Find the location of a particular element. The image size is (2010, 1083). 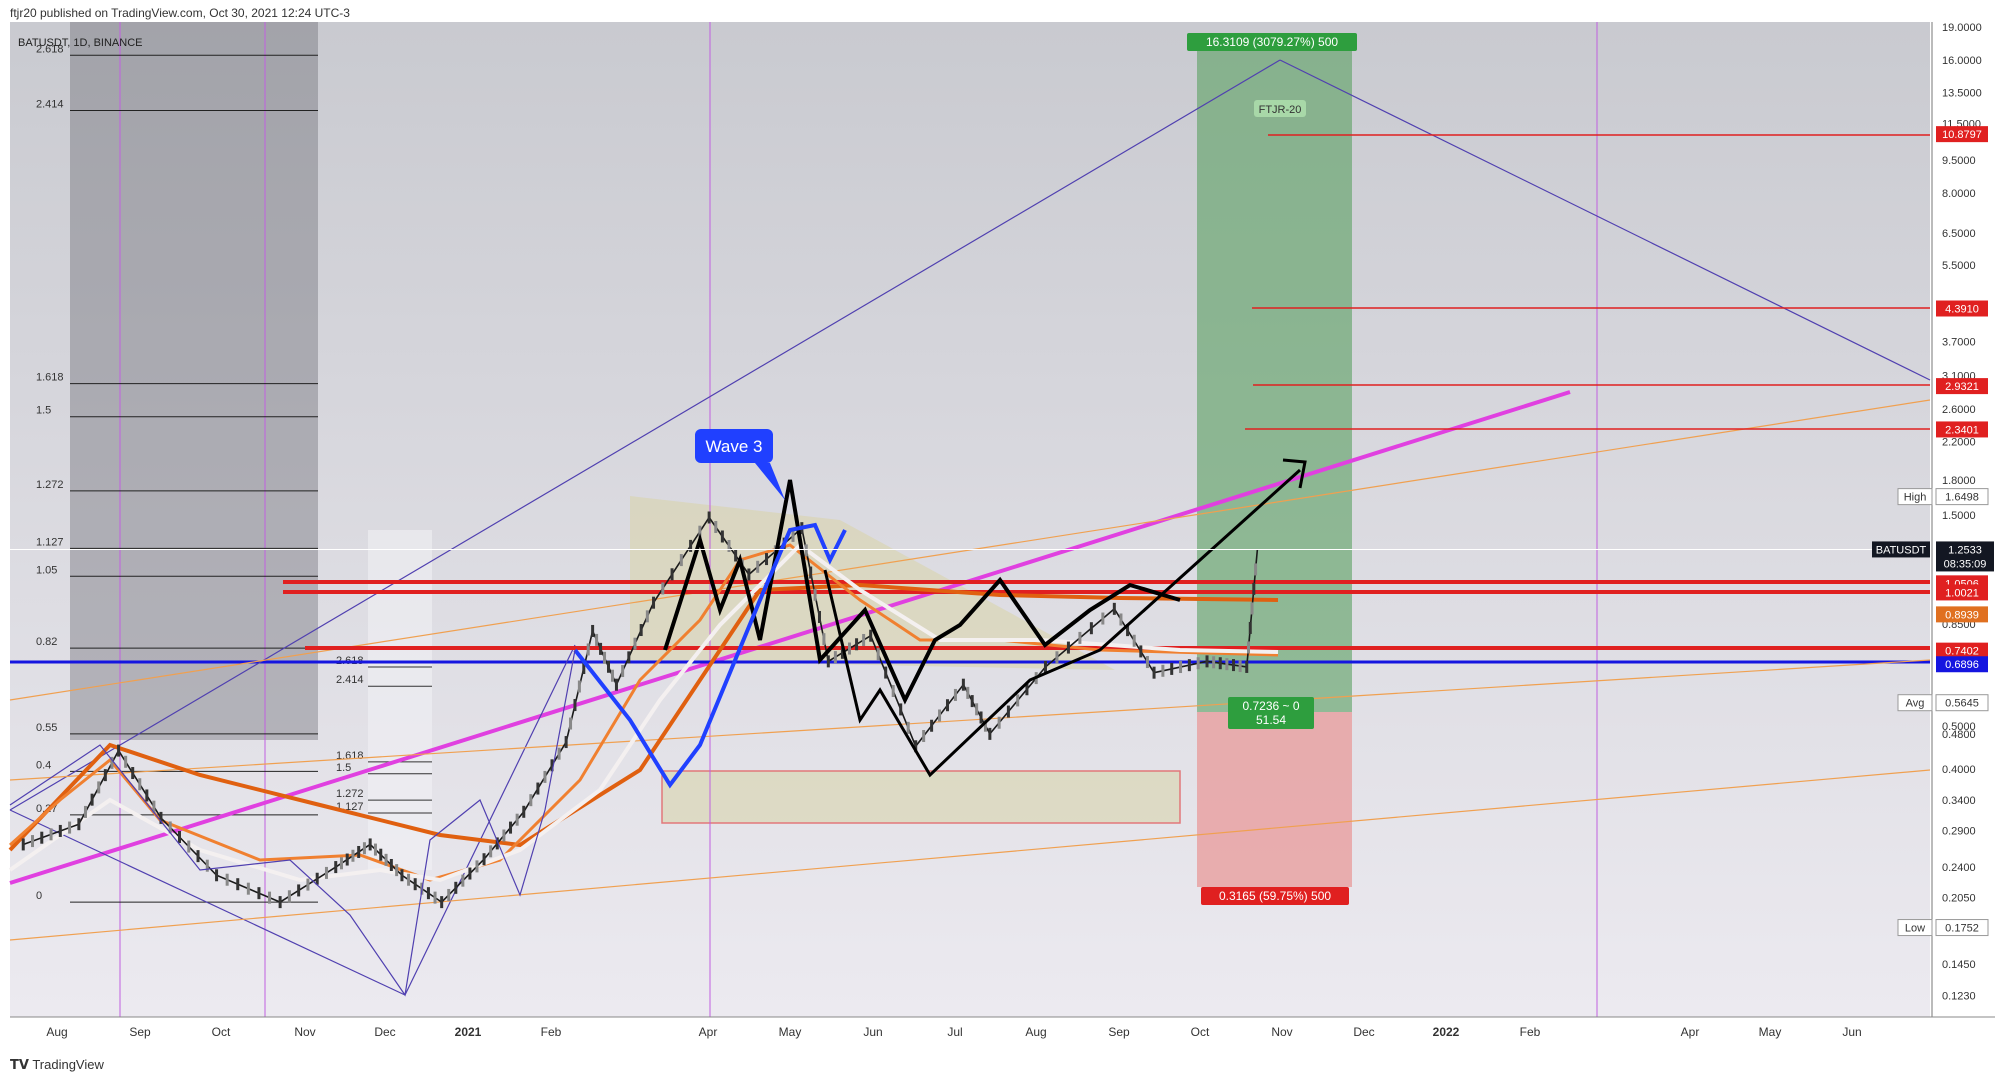

price-badge-label: 2.3401 is located at coordinates (1962, 430).